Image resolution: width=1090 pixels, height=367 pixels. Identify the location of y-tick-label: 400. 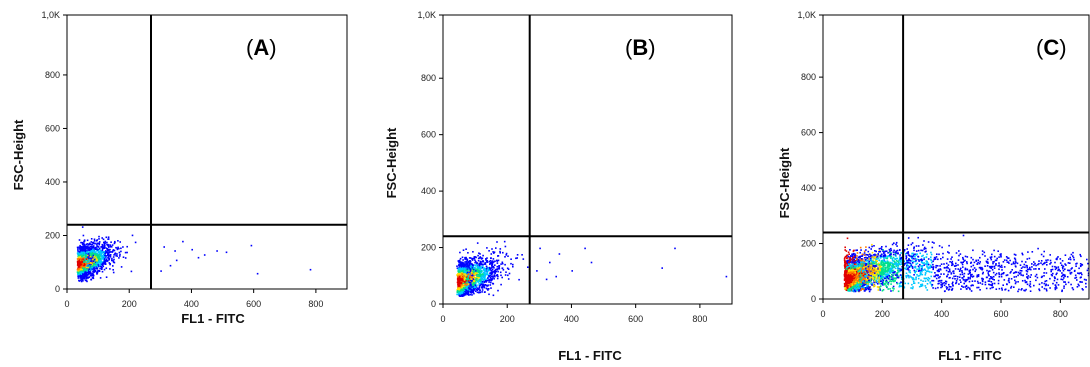
(52, 182).